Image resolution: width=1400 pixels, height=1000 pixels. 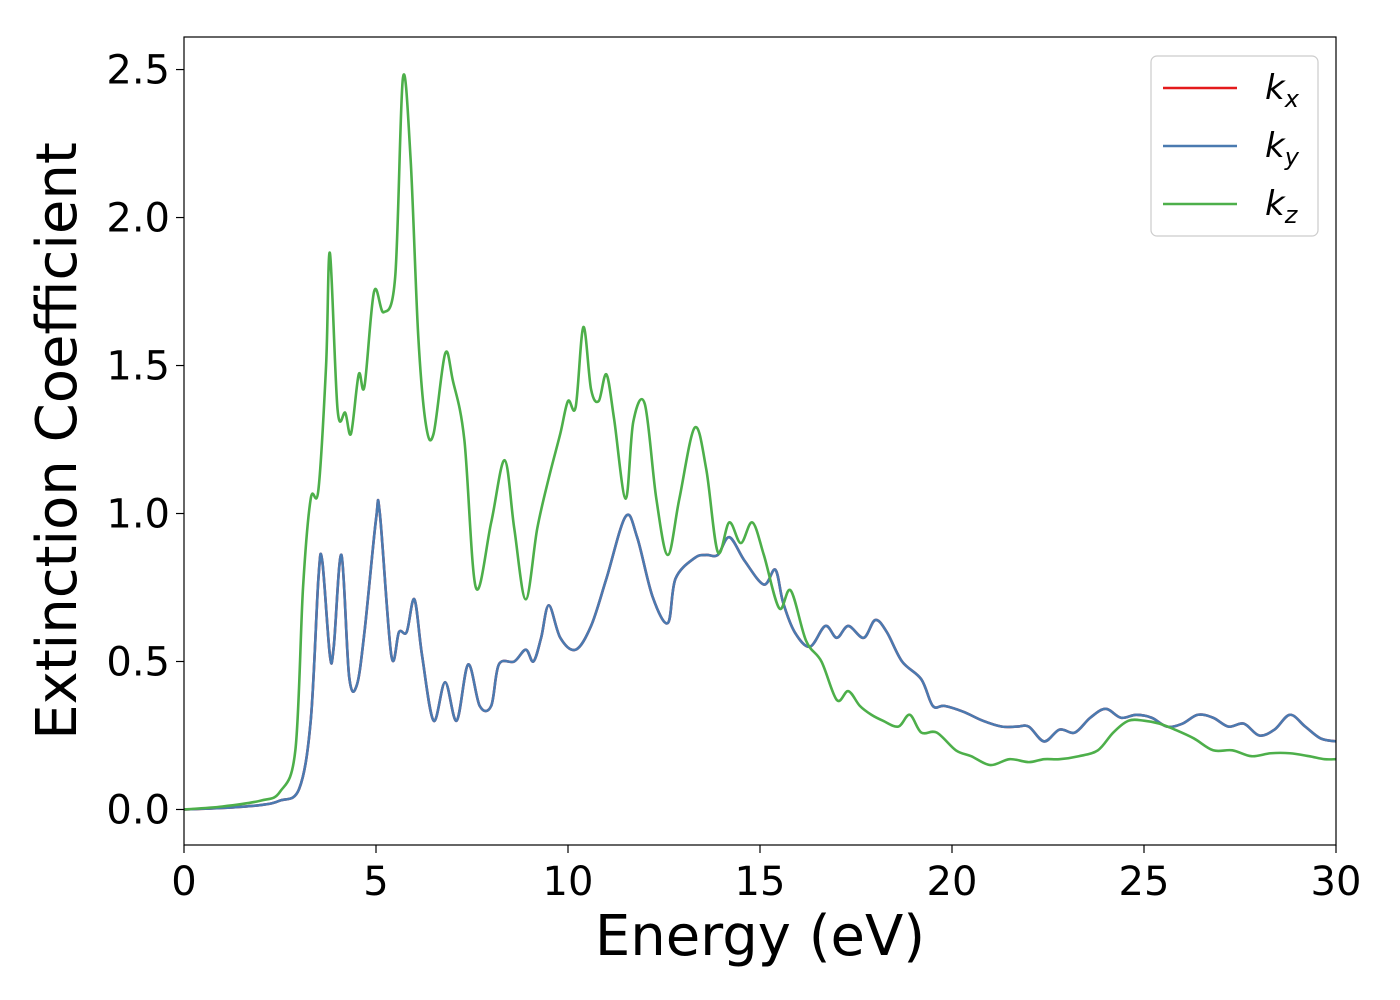 I want to click on y-tick-label: 2.5, so click(x=138, y=71).